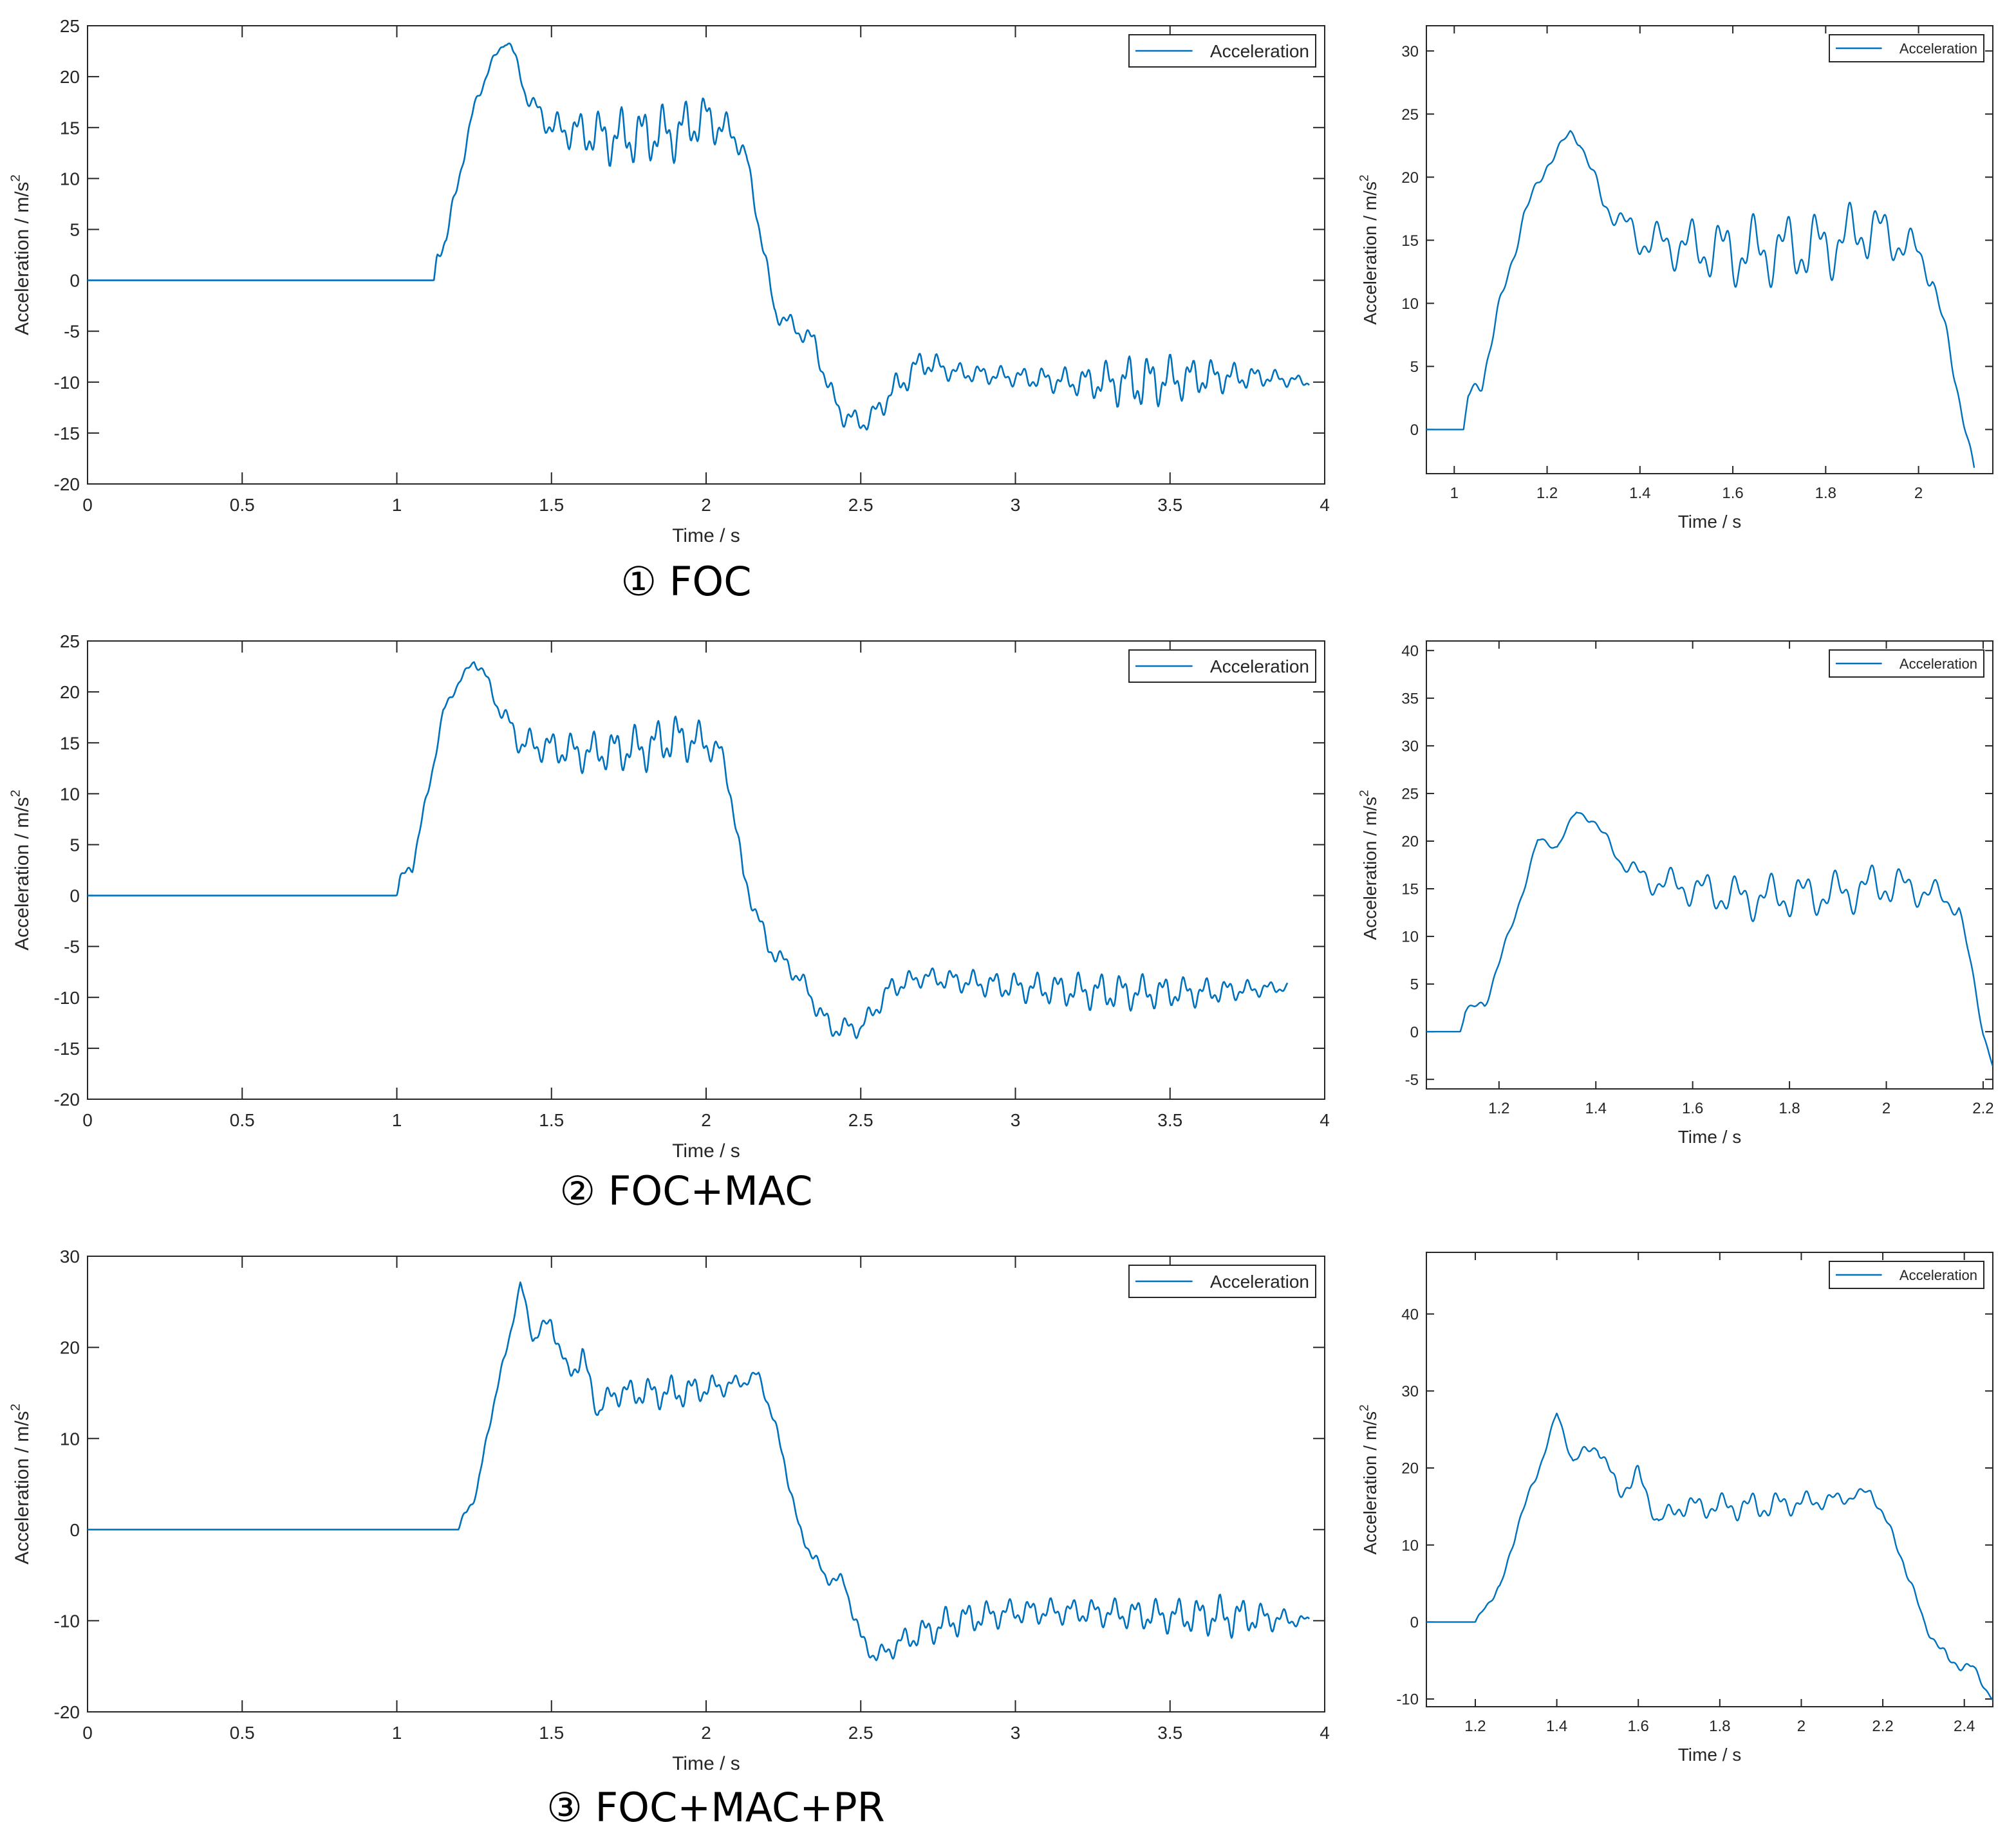 The height and width of the screenshot is (1838, 2016). I want to click on caption-foc-mac-pr: ③ FOC+MAC+PR, so click(715, 1808).